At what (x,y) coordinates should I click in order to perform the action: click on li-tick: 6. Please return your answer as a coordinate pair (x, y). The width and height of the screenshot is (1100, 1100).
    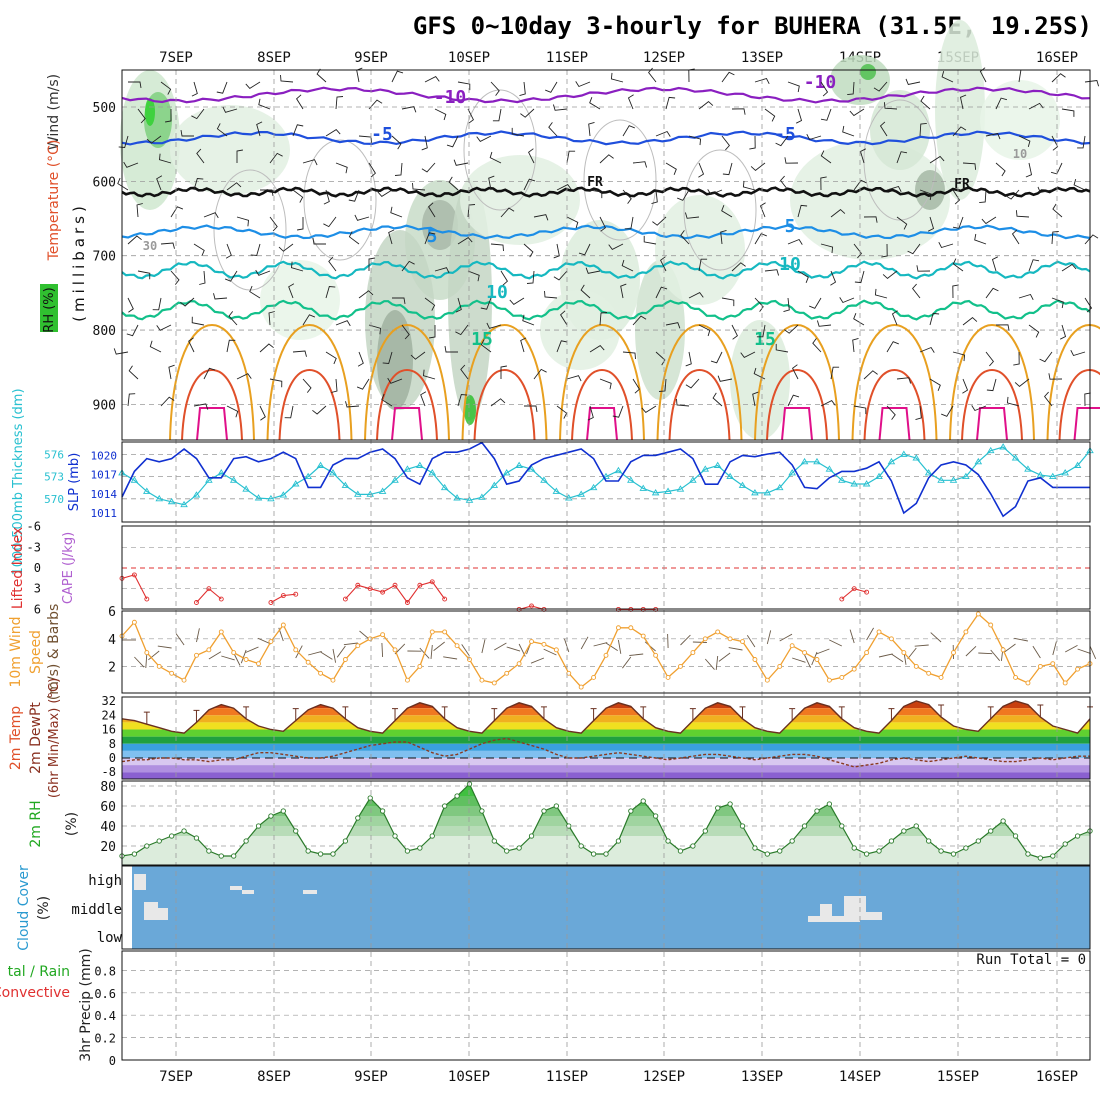
    Looking at the image, I should click on (37, 609).